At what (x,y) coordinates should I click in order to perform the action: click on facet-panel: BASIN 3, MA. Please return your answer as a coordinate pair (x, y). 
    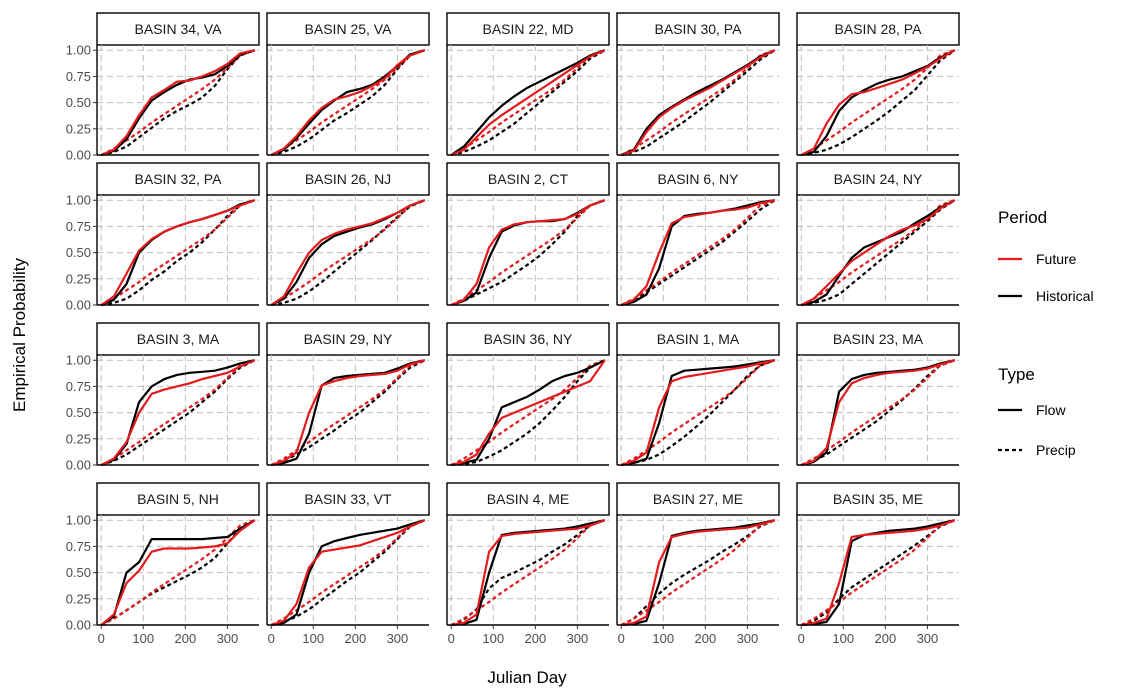
    Looking at the image, I should click on (178, 394).